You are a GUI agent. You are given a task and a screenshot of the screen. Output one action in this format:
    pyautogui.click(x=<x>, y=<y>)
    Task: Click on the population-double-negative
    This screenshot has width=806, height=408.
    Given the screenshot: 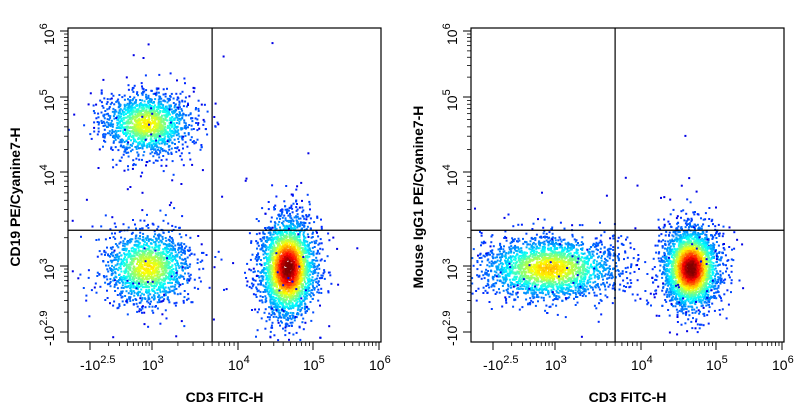 What is the action you would take?
    pyautogui.click(x=164, y=237)
    